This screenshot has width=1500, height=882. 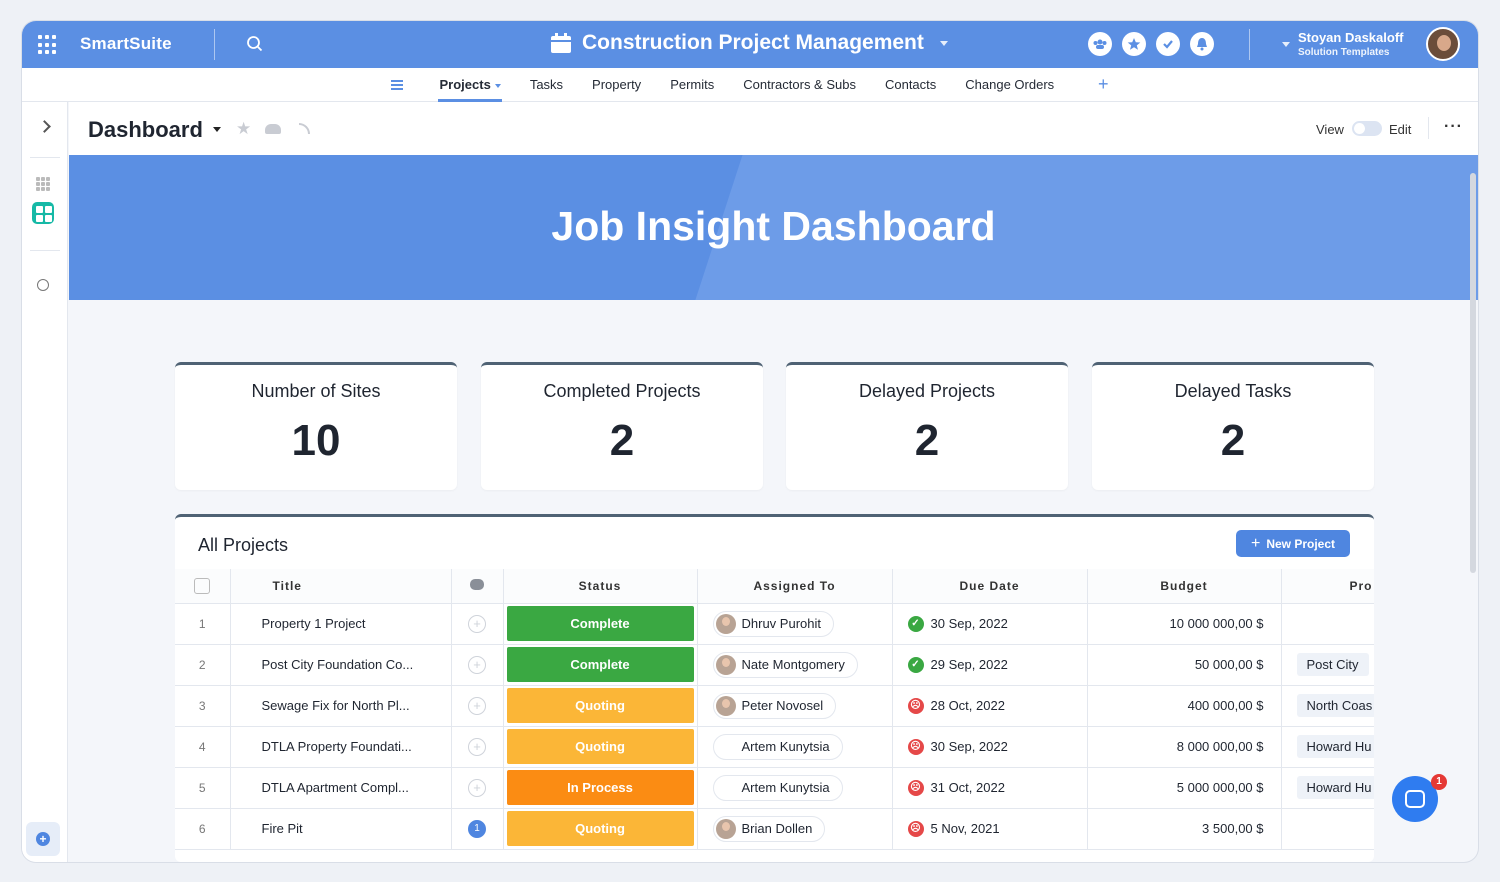 I want to click on tab-projects: Projects, so click(x=470, y=85).